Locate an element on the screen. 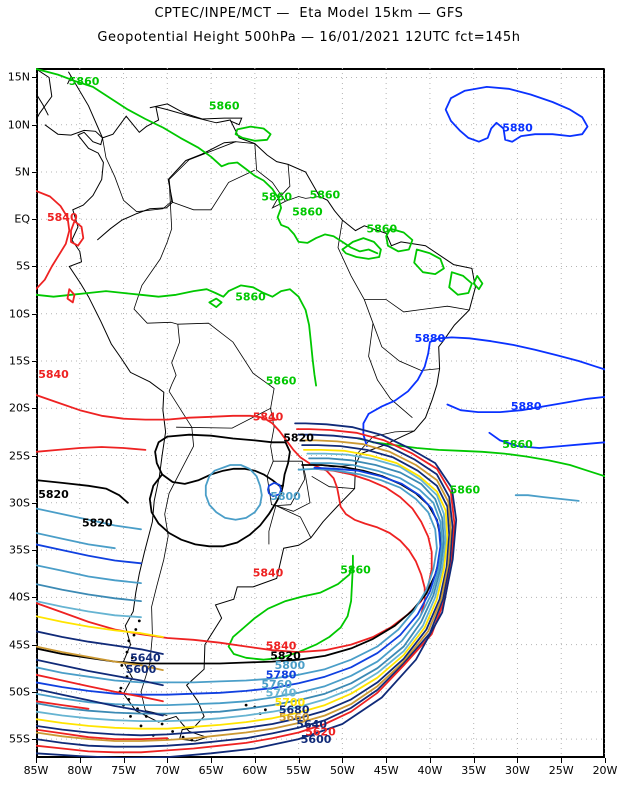  contour-label-5880-15: 5880 is located at coordinates (526, 406).